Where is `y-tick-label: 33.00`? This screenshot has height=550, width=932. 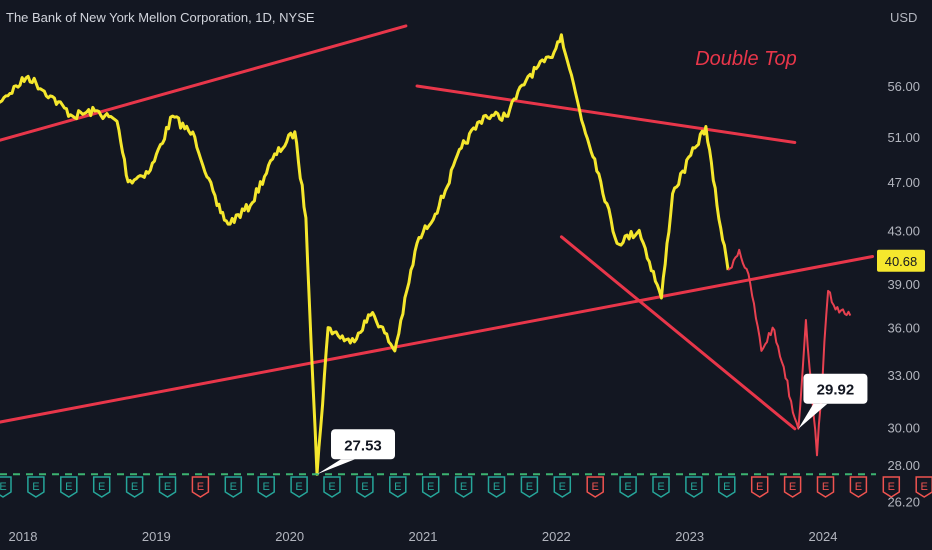
y-tick-label: 33.00 is located at coordinates (903, 375).